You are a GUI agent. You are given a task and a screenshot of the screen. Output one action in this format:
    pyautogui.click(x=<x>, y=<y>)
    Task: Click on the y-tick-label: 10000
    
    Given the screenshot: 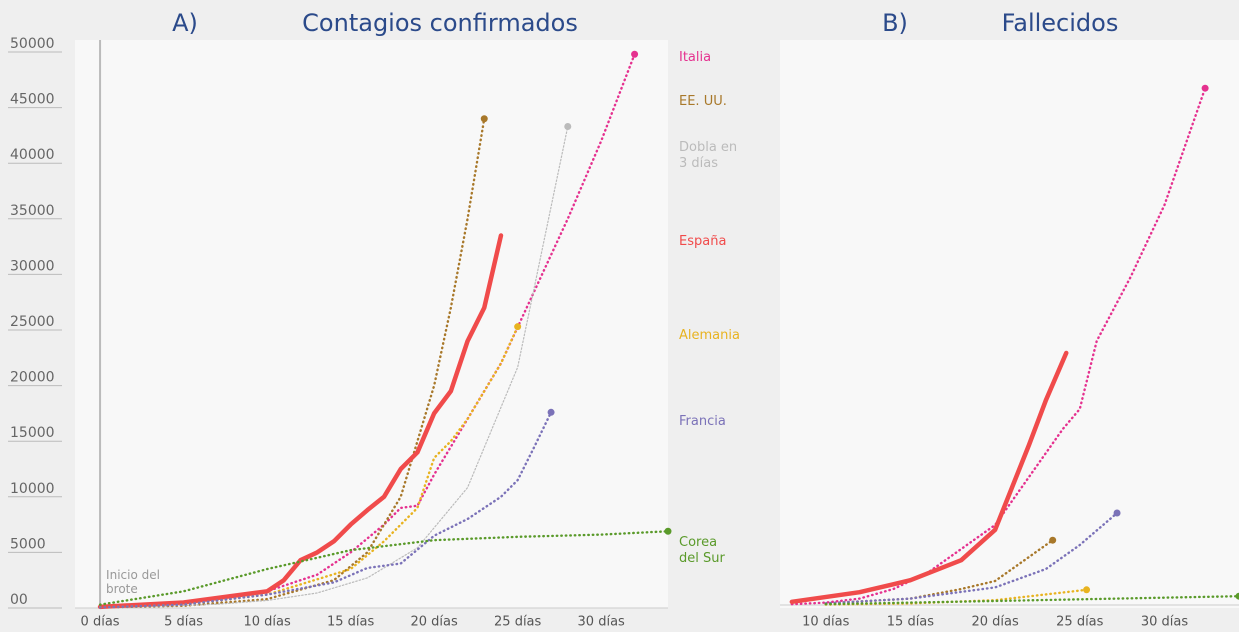 What is the action you would take?
    pyautogui.click(x=32, y=489)
    